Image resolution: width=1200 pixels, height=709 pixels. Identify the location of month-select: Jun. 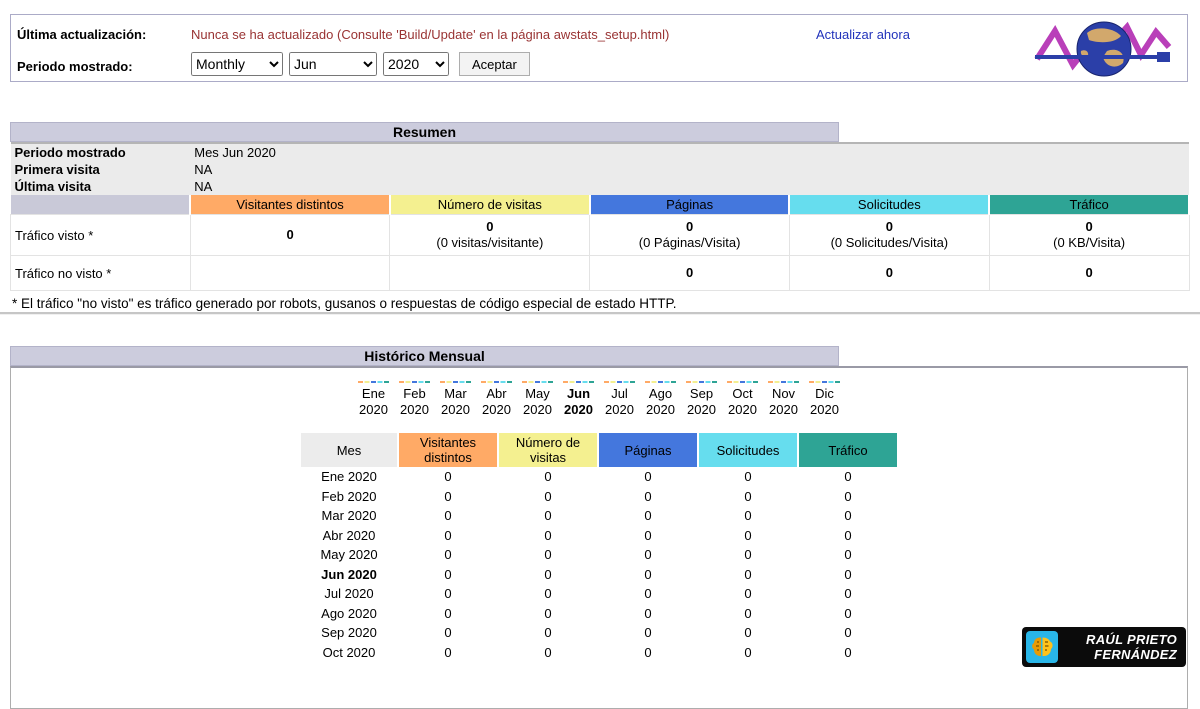
(333, 64).